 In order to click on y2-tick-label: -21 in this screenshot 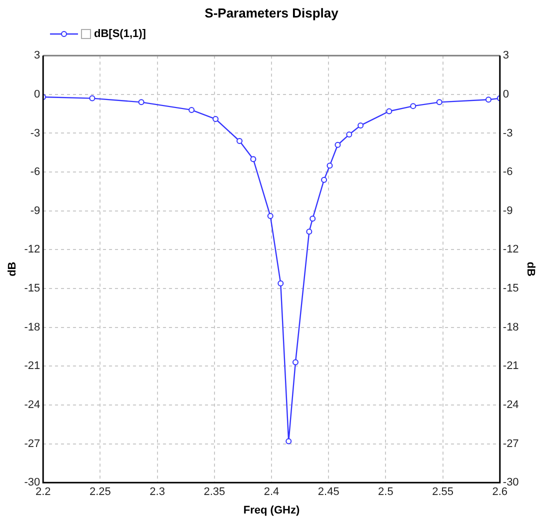, I will do `click(510, 366)`.